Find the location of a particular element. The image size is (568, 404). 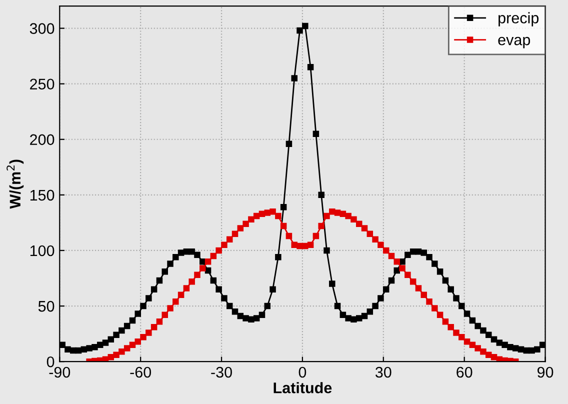

x-tick-label: 60 is located at coordinates (464, 372).